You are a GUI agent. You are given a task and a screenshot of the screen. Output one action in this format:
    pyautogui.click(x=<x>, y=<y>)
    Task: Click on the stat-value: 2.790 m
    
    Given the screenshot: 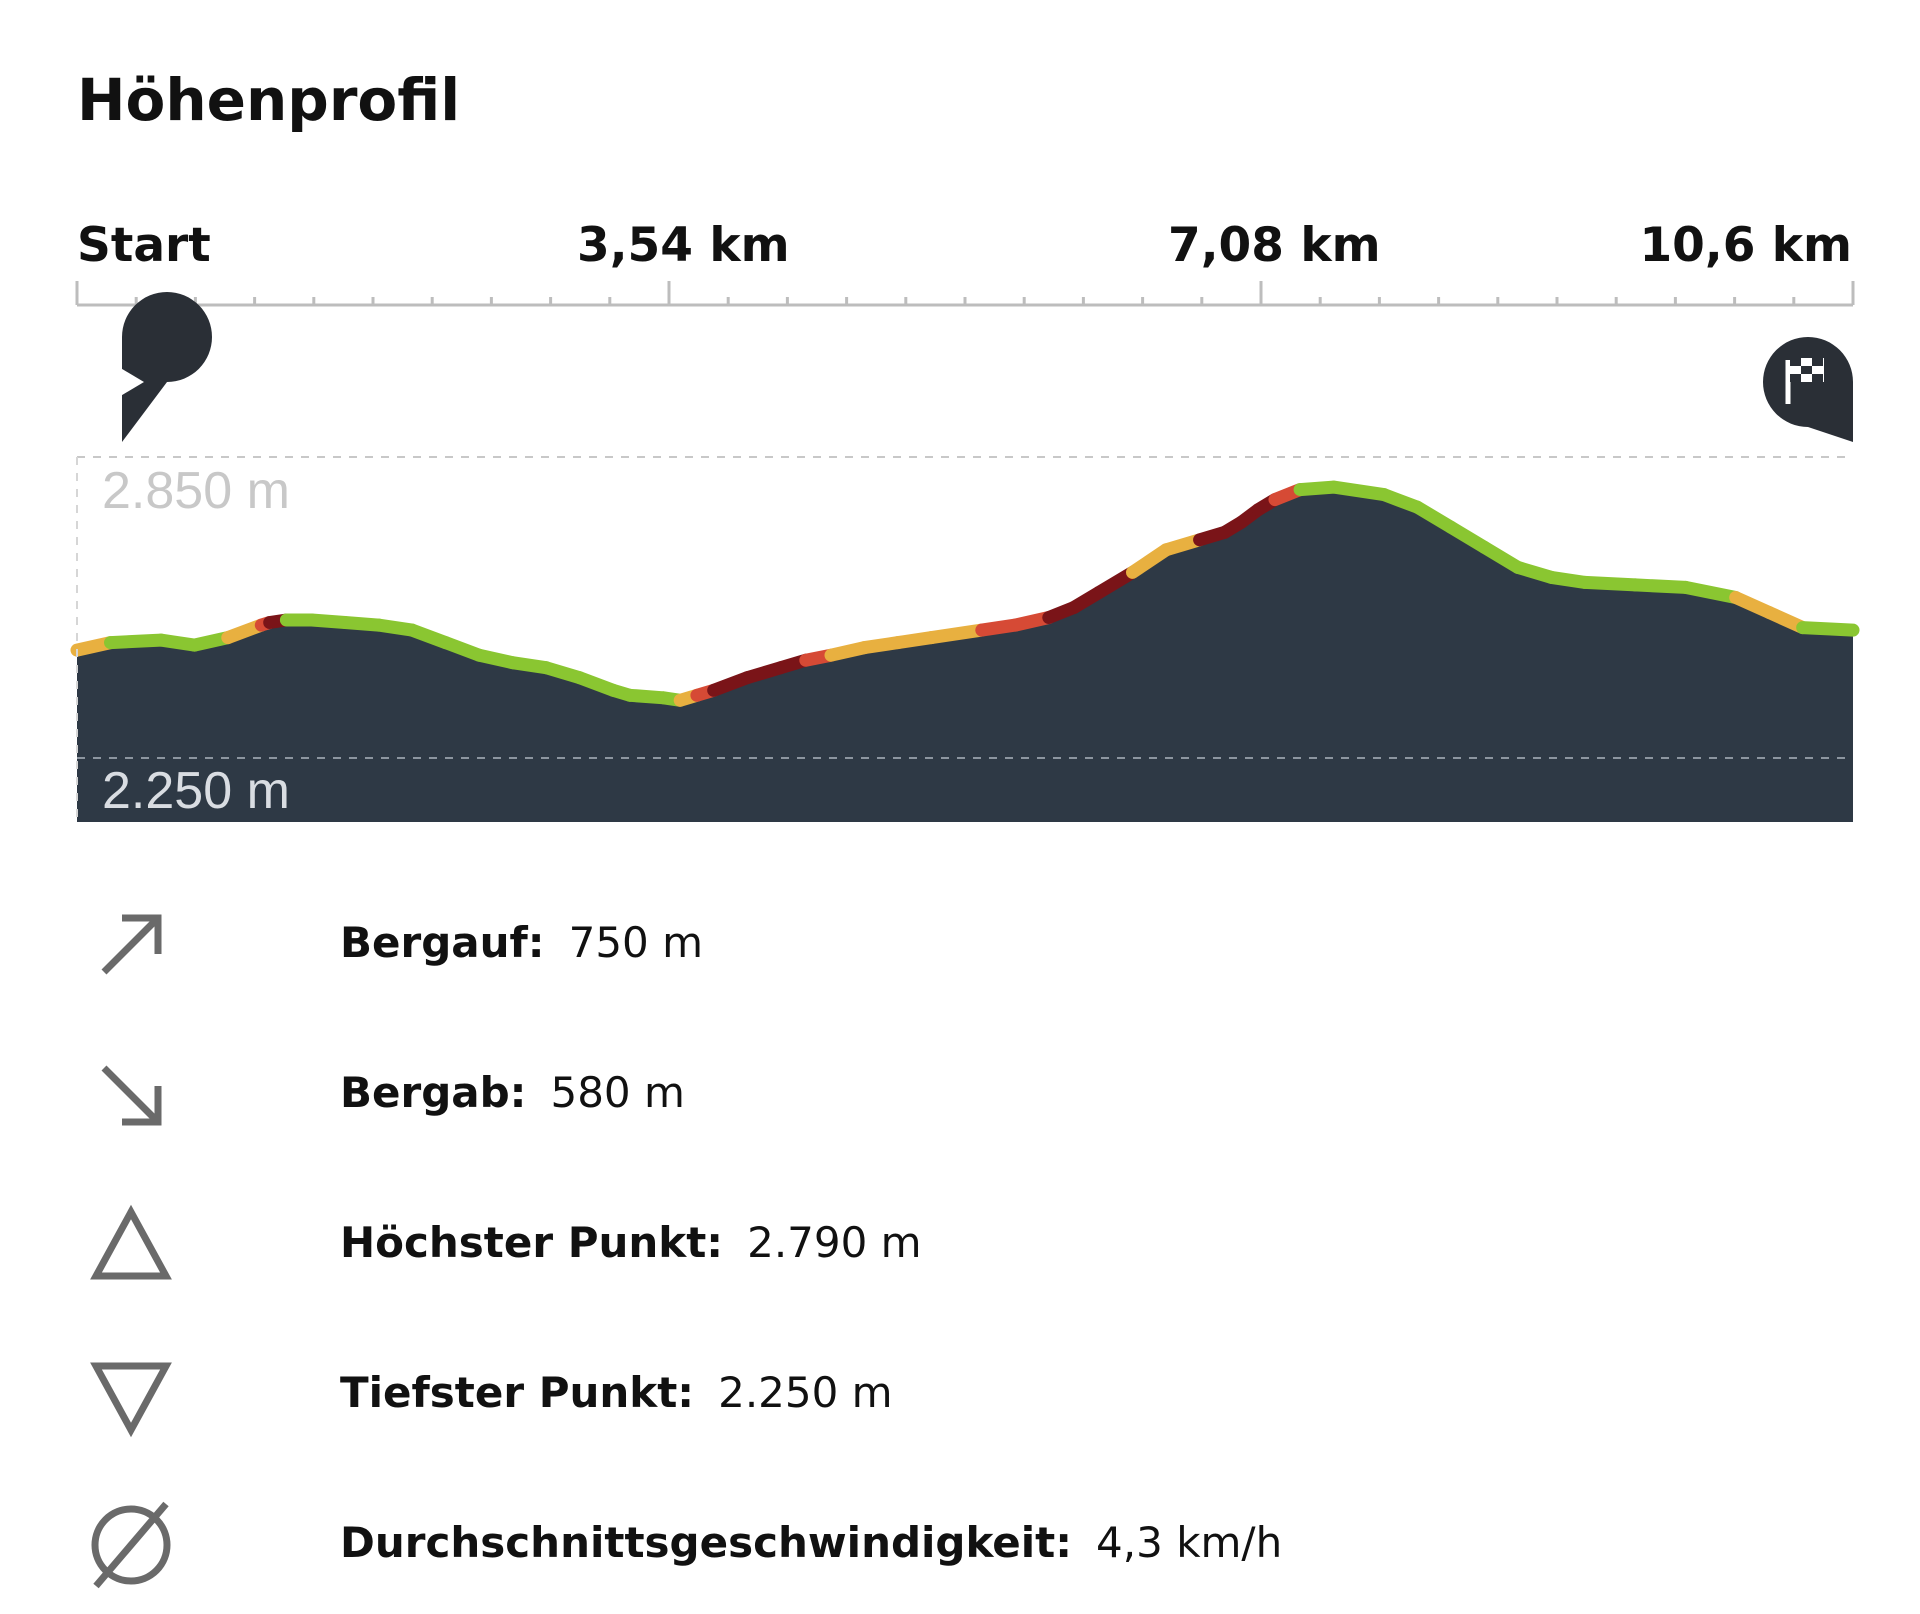 What is the action you would take?
    pyautogui.click(x=834, y=1242)
    